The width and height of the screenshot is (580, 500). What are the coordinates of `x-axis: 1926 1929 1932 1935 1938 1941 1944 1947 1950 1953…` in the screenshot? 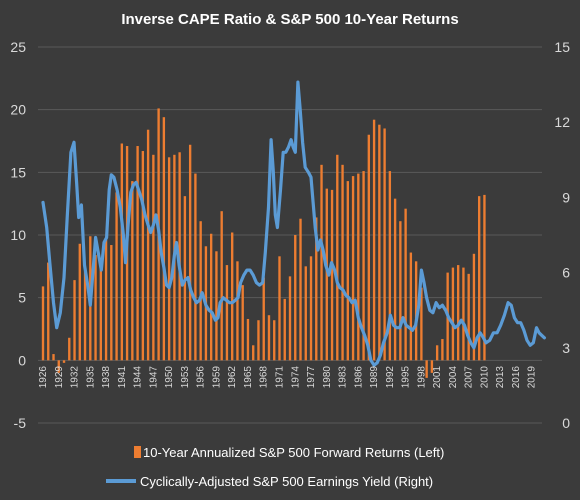 It's located at (288, 377).